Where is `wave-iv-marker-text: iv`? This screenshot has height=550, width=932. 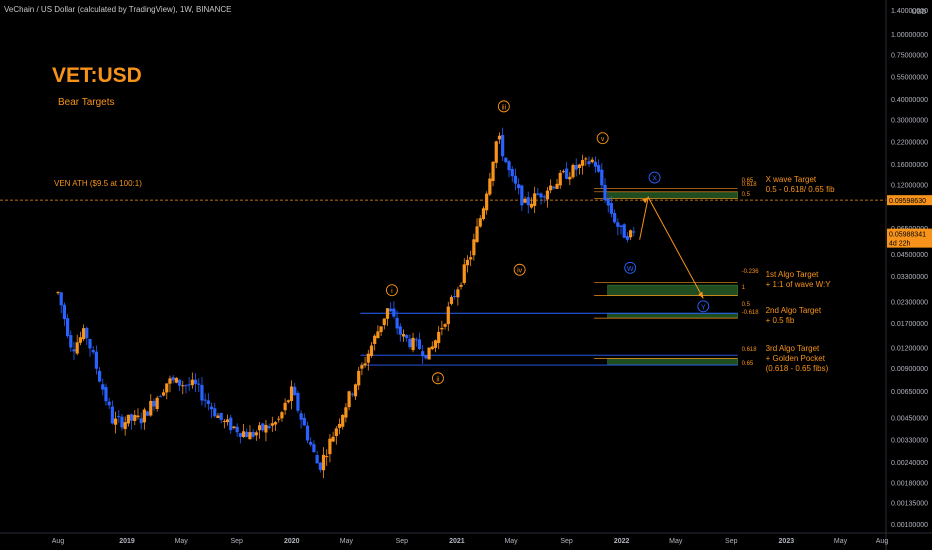
wave-iv-marker-text: iv is located at coordinates (520, 271).